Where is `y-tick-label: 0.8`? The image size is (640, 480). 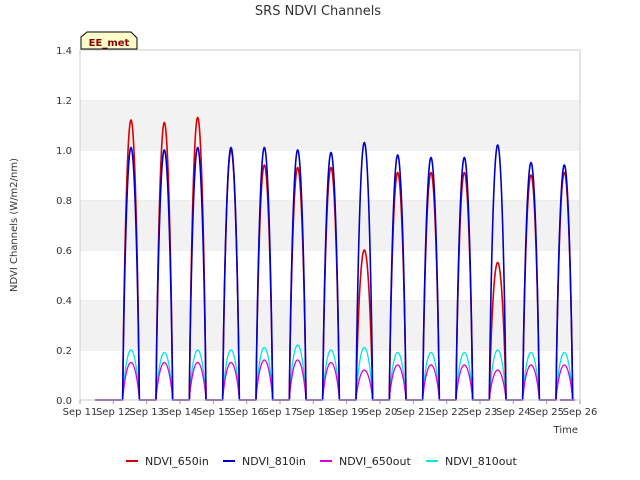
y-tick-label: 0.8 is located at coordinates (64, 201).